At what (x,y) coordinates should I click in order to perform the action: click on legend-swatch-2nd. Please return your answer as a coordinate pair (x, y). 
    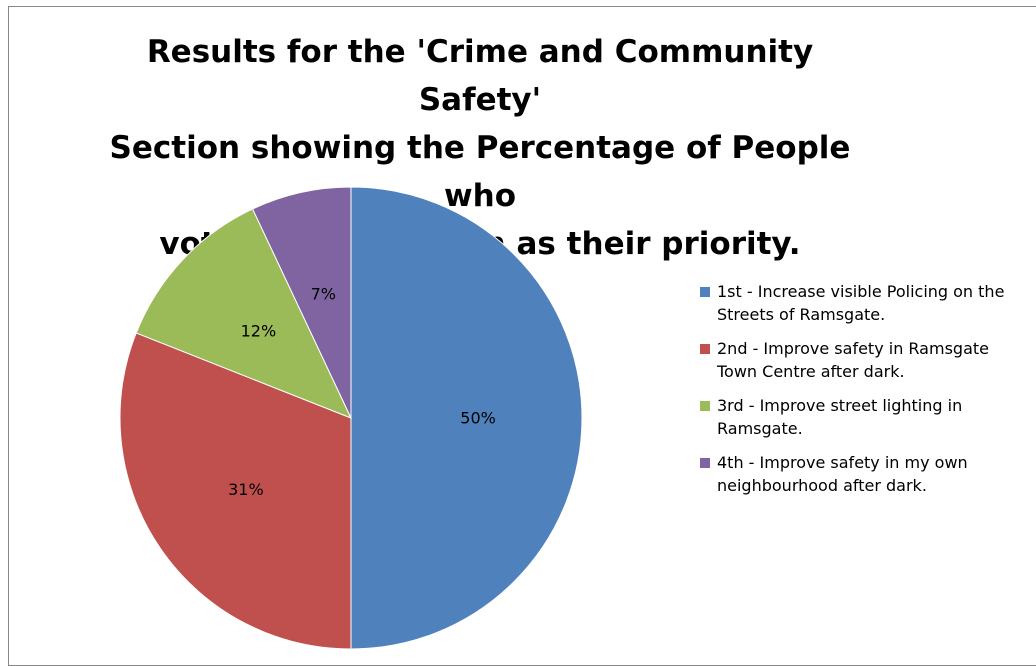
    Looking at the image, I should click on (705, 349).